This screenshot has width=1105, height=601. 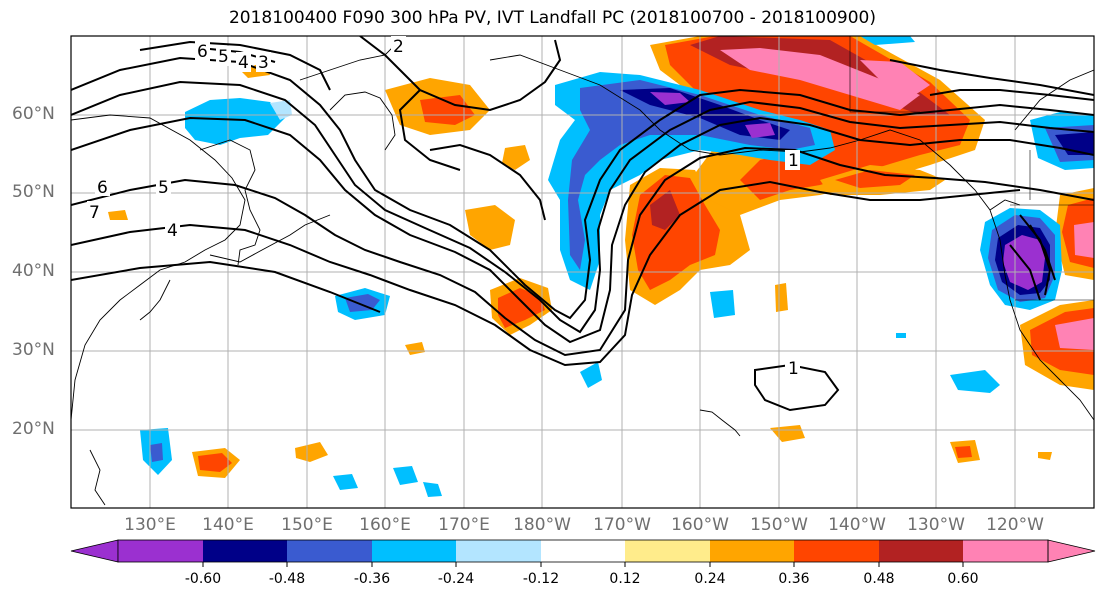 What do you see at coordinates (33, 429) in the screenshot?
I see `lat-label-20n: 20°N` at bounding box center [33, 429].